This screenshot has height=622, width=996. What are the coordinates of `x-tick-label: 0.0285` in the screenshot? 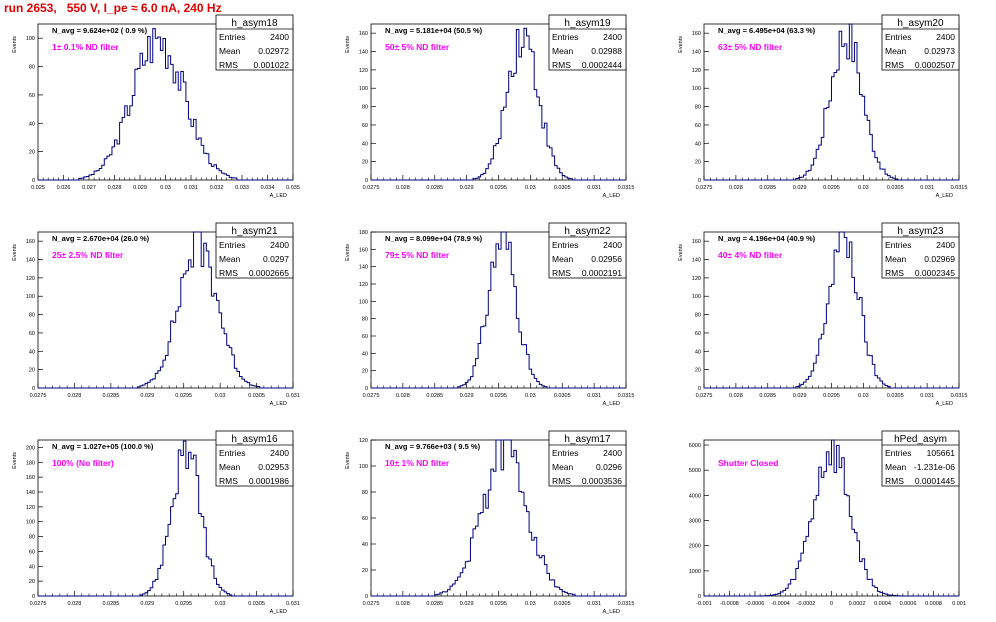 It's located at (434, 396).